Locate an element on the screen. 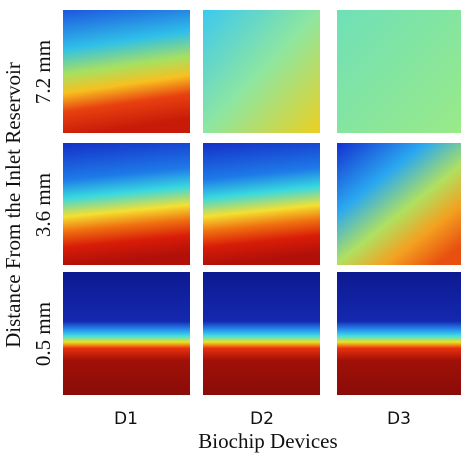 The image size is (474, 460). column-label: D2 is located at coordinates (262, 419).